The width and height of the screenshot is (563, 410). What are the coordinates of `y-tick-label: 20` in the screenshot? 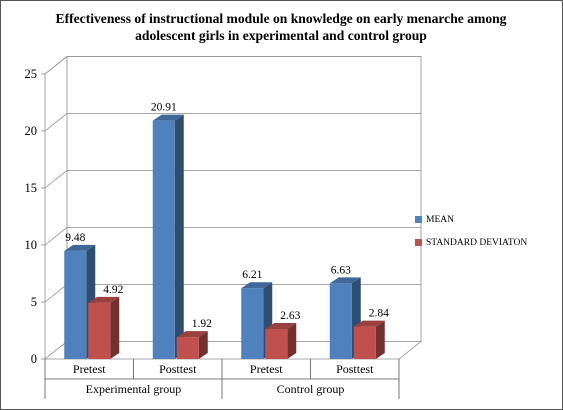 It's located at (31, 131).